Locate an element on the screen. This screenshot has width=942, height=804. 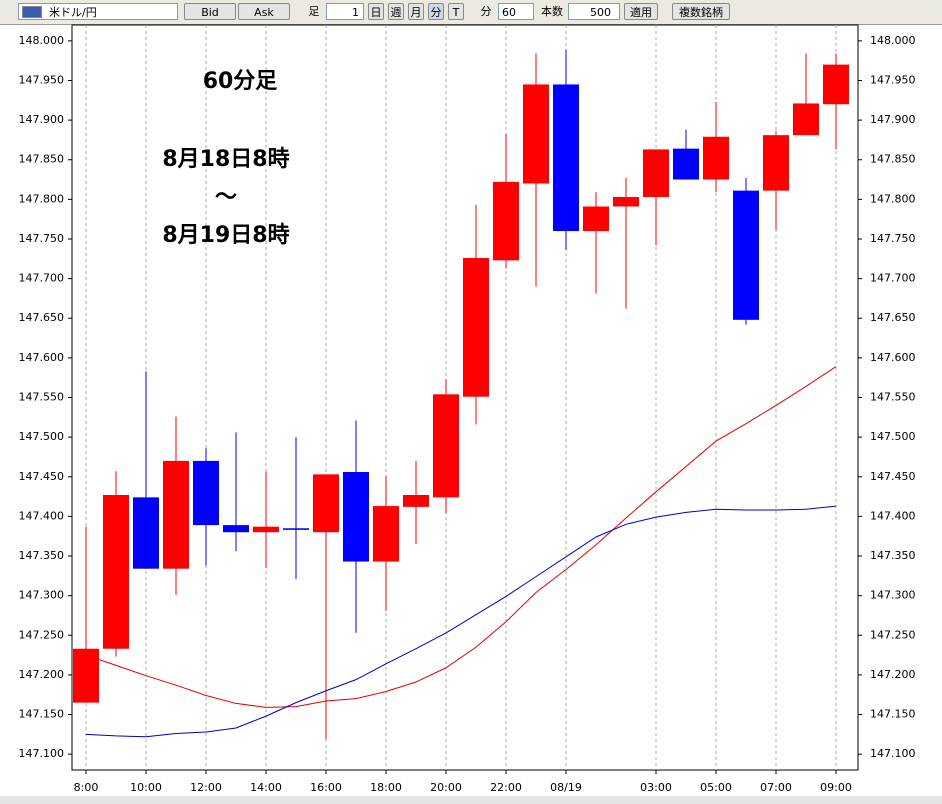
apply-button: 適用 is located at coordinates (641, 11).